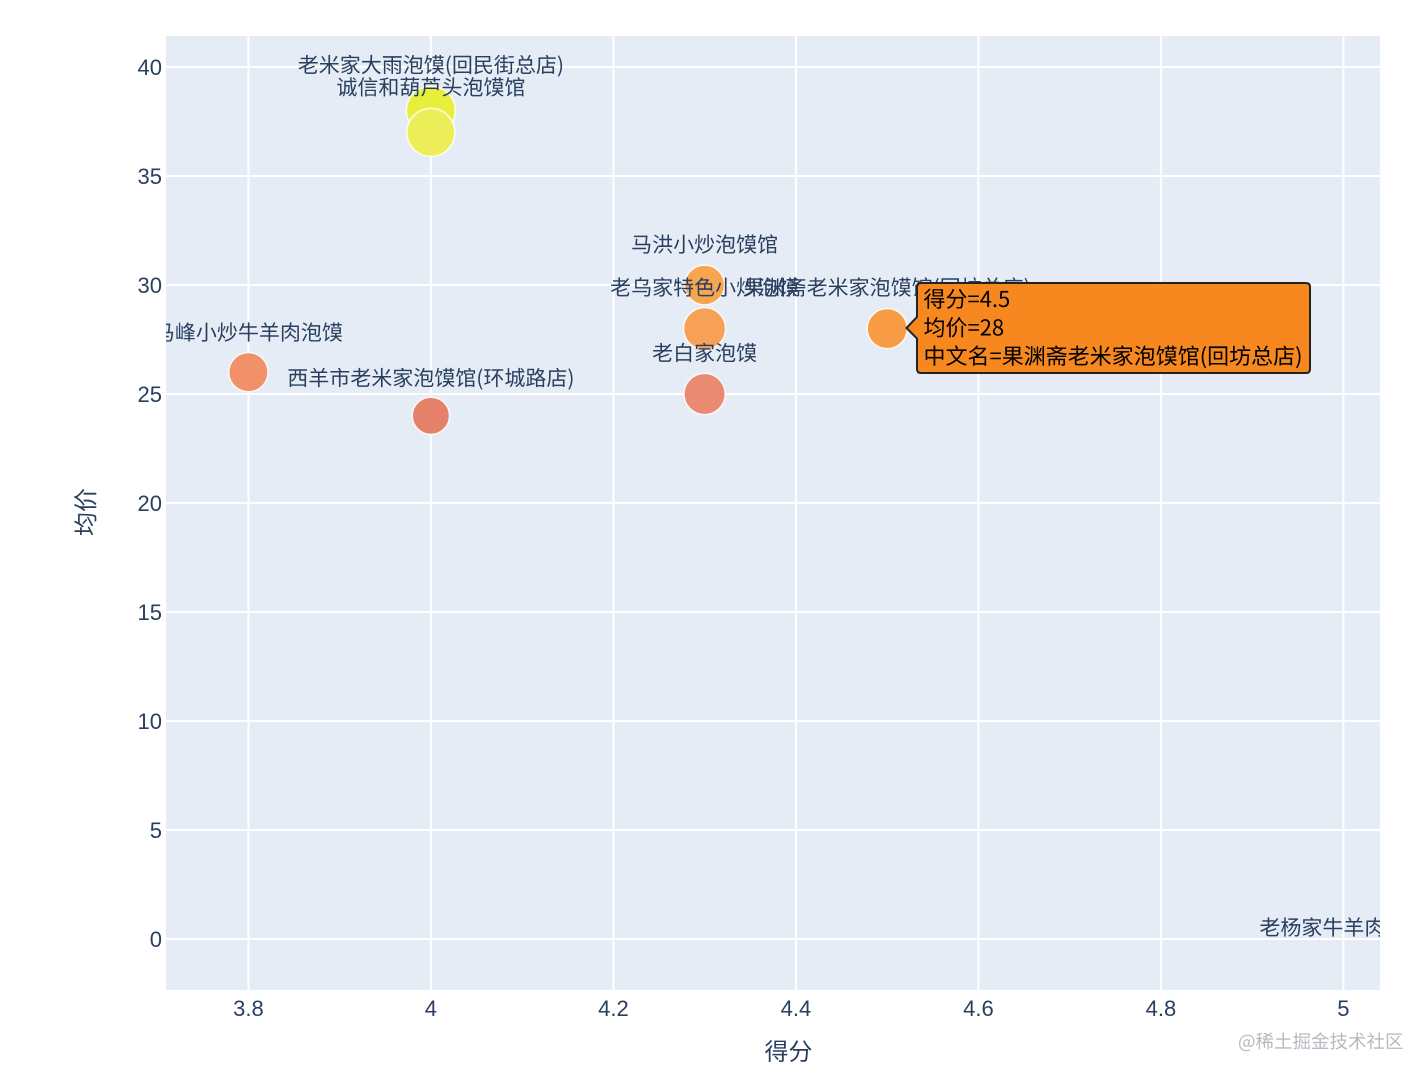  What do you see at coordinates (150, 503) in the screenshot?
I see `svg-text: 20` at bounding box center [150, 503].